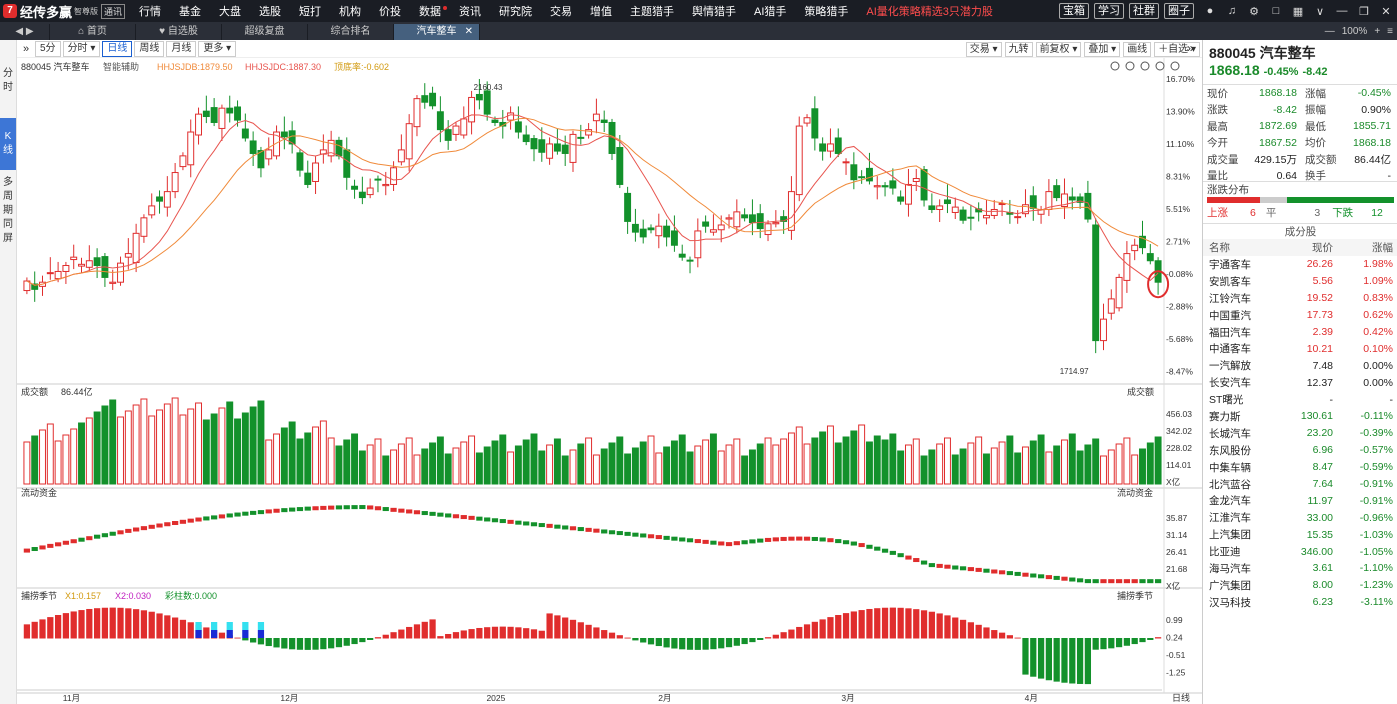  Describe the element at coordinates (1232, 11) in the screenshot. I see `bell-icon: ♫` at that location.